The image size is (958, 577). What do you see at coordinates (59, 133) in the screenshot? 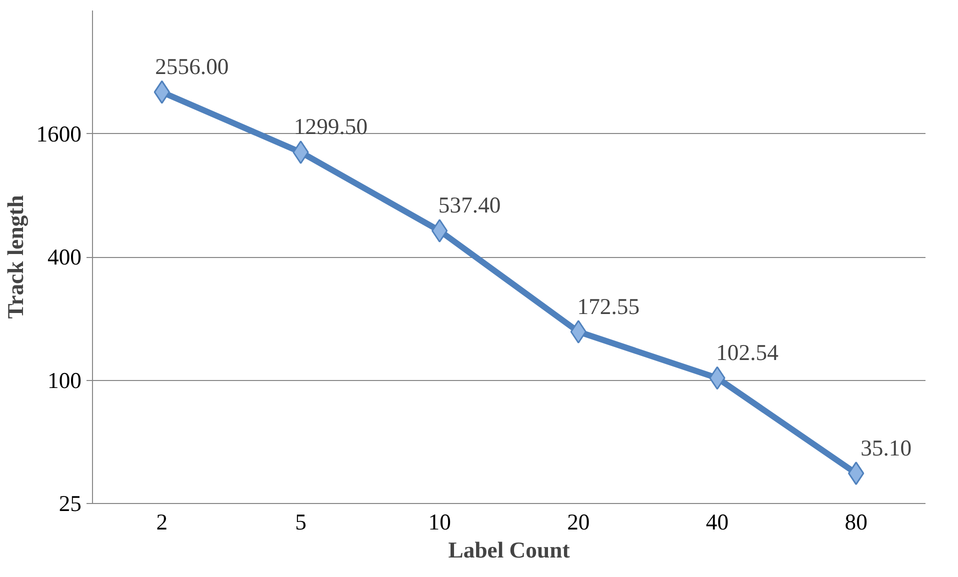
I see `y-tick-label: 1600` at bounding box center [59, 133].